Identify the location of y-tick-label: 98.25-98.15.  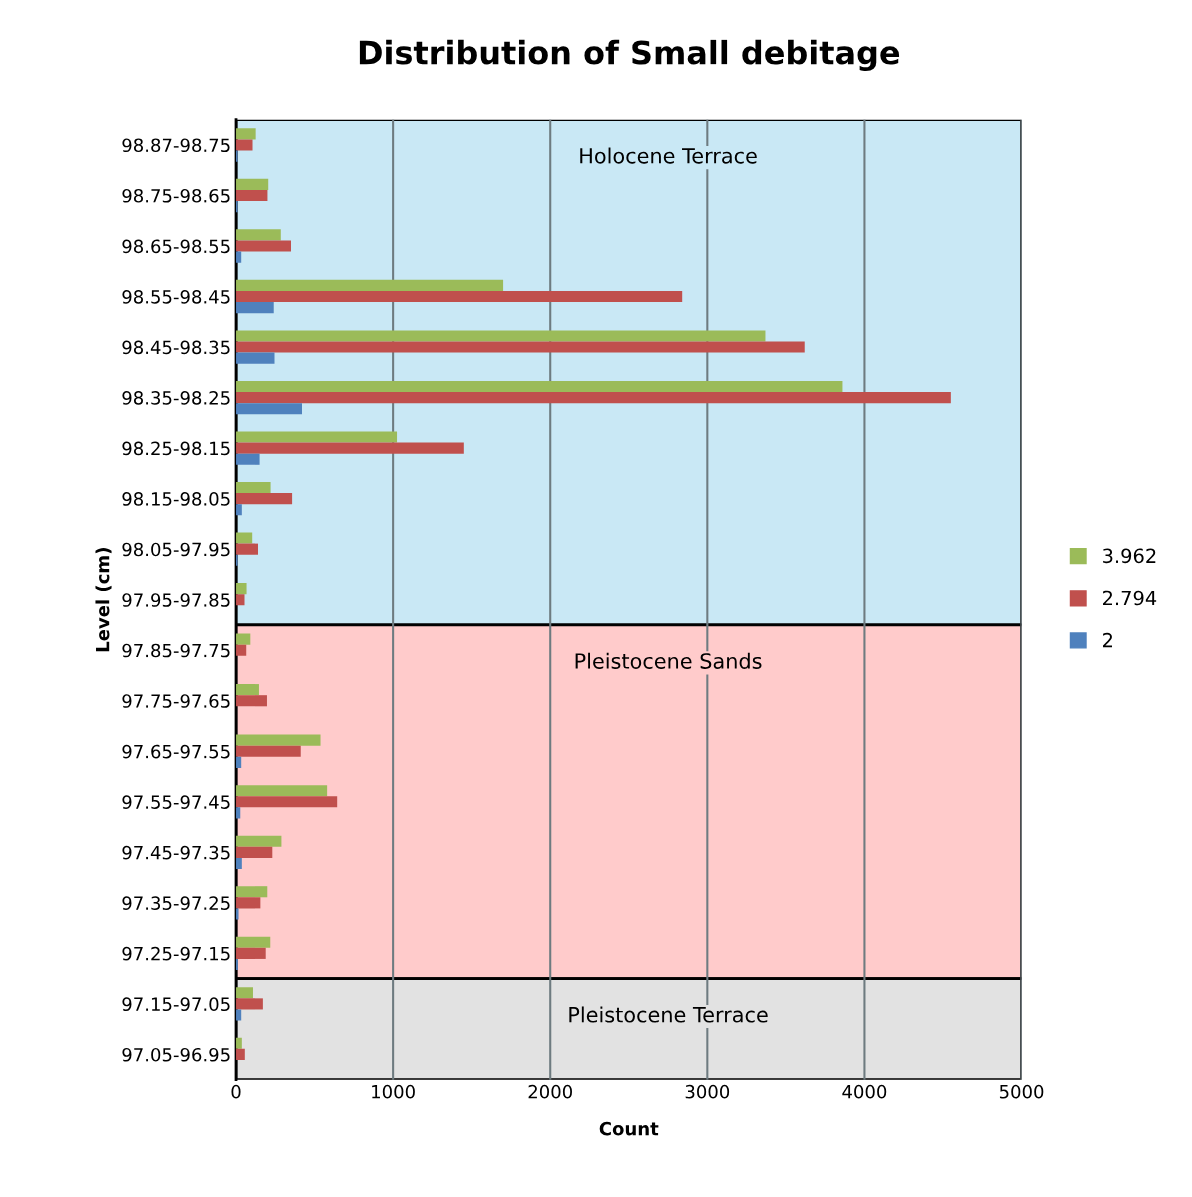
(176, 448).